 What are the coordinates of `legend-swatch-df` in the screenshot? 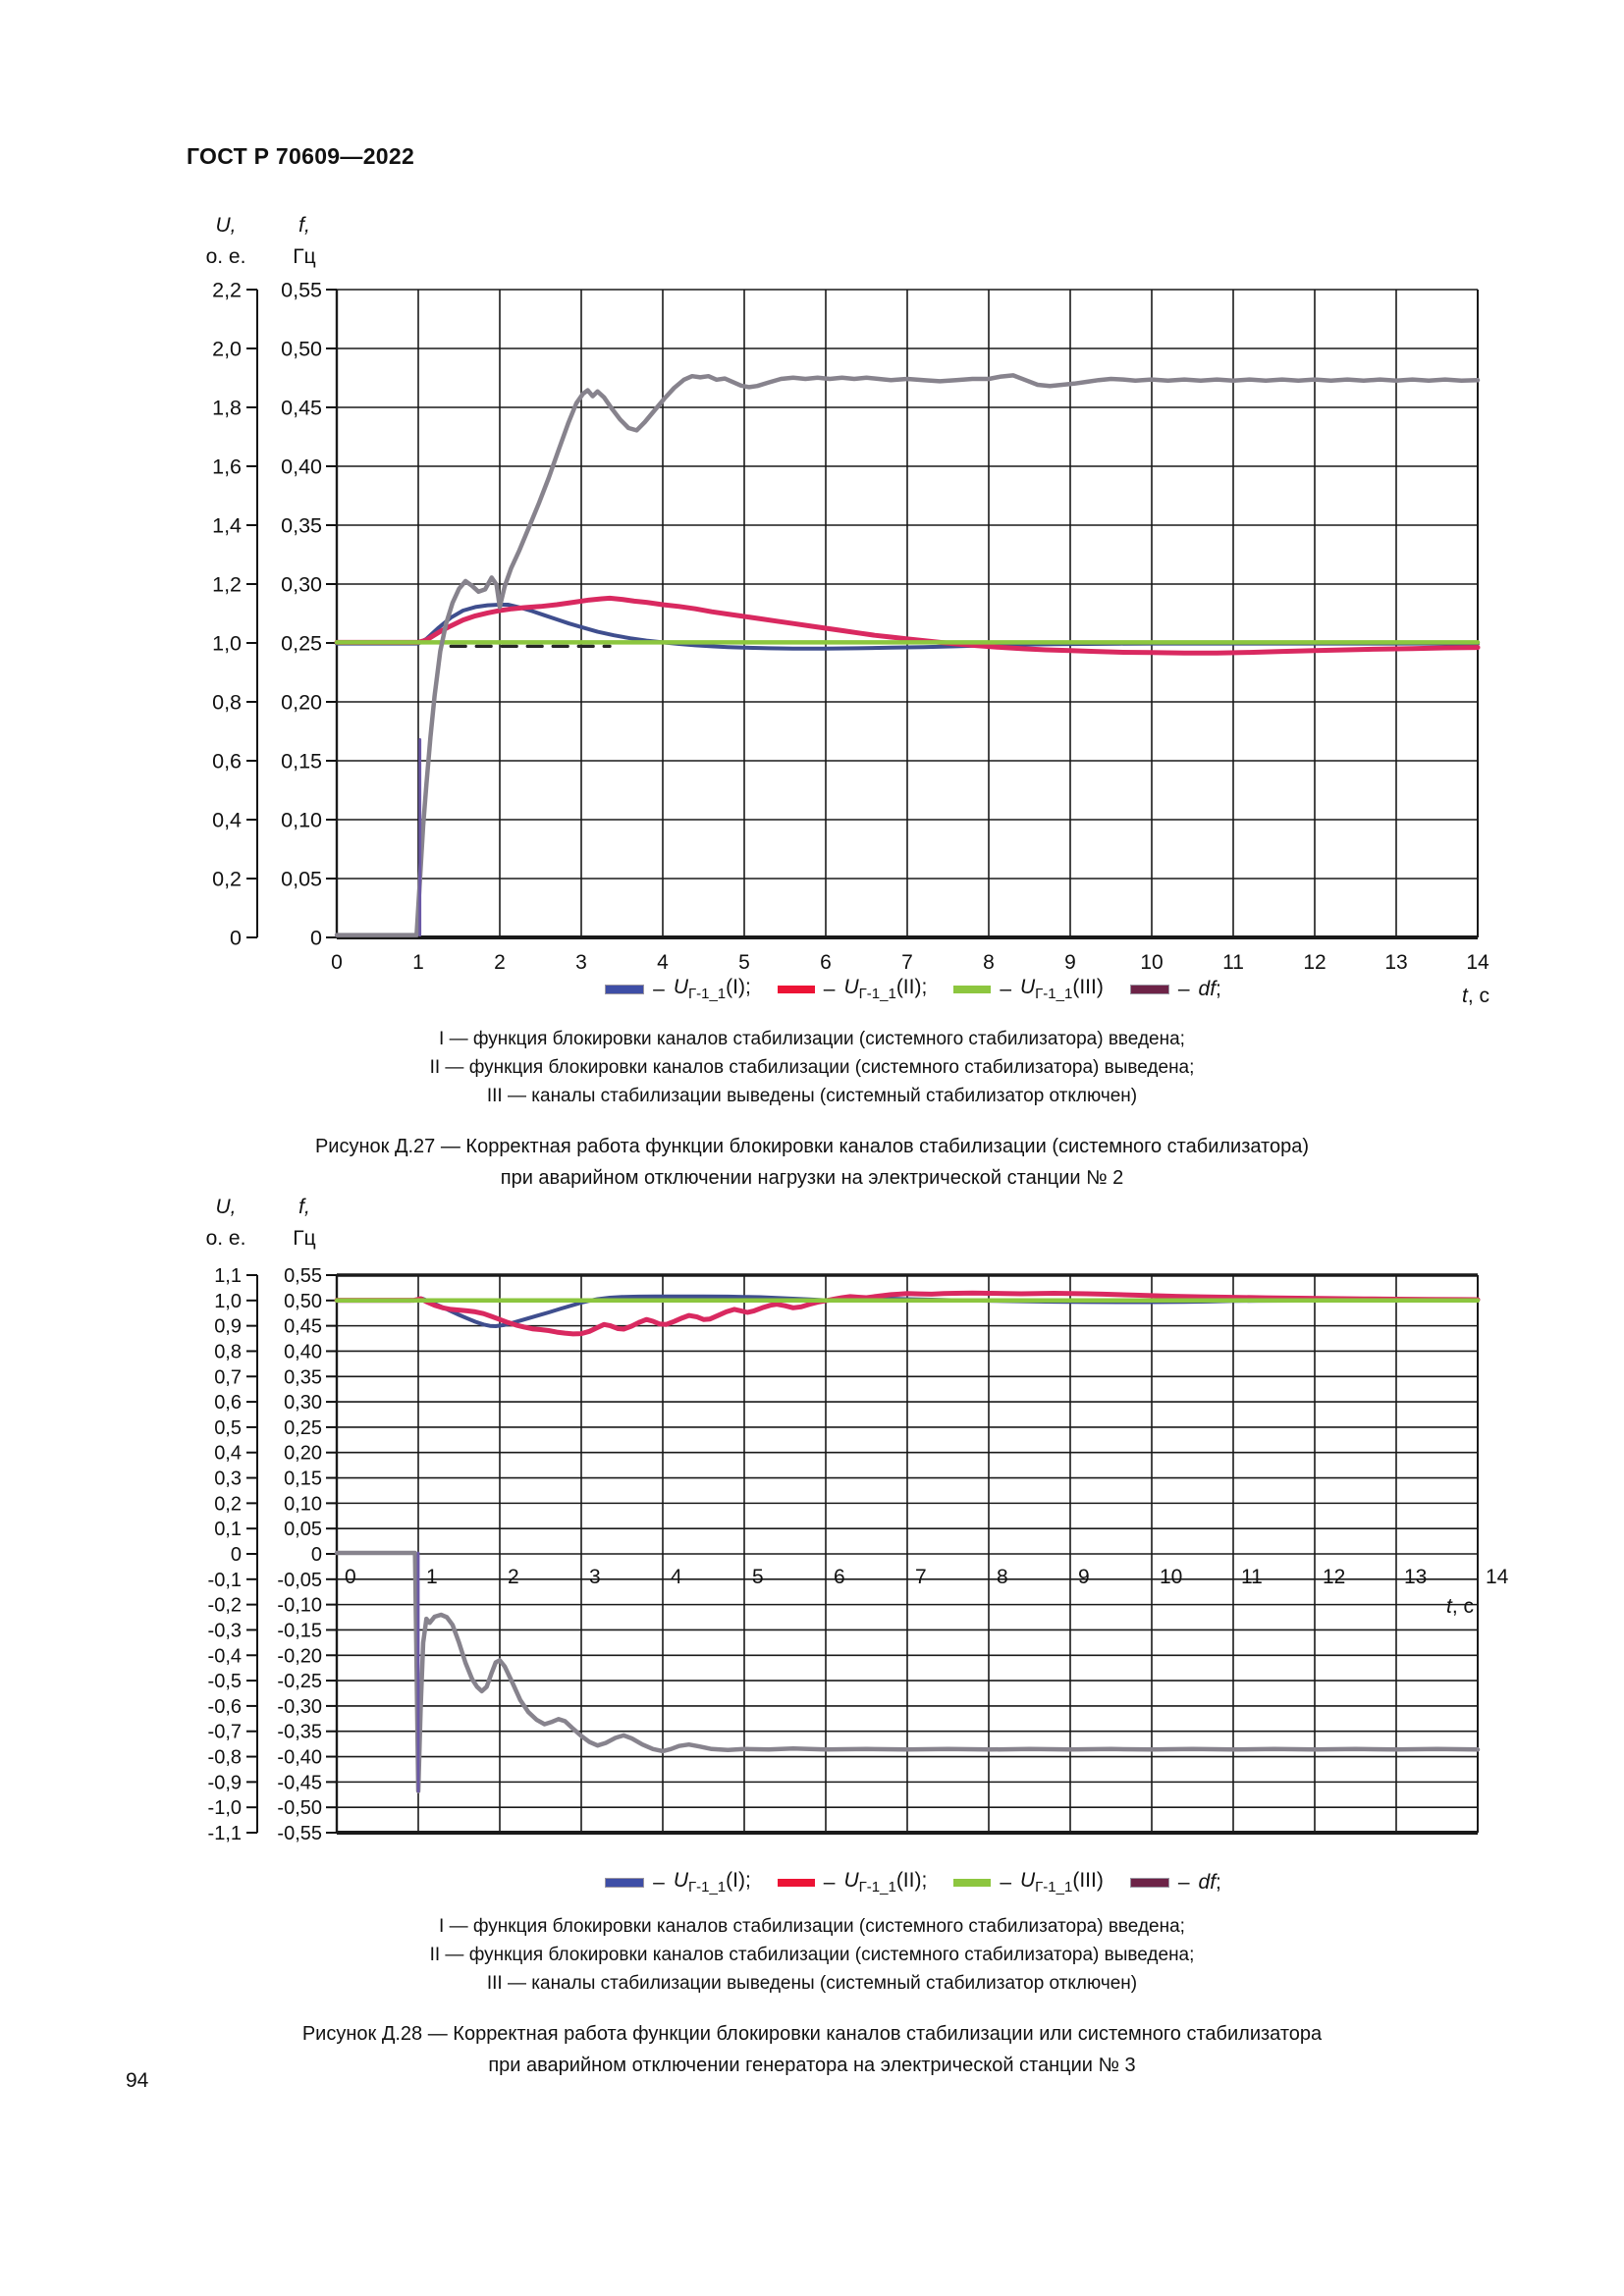 It's located at (1149, 989).